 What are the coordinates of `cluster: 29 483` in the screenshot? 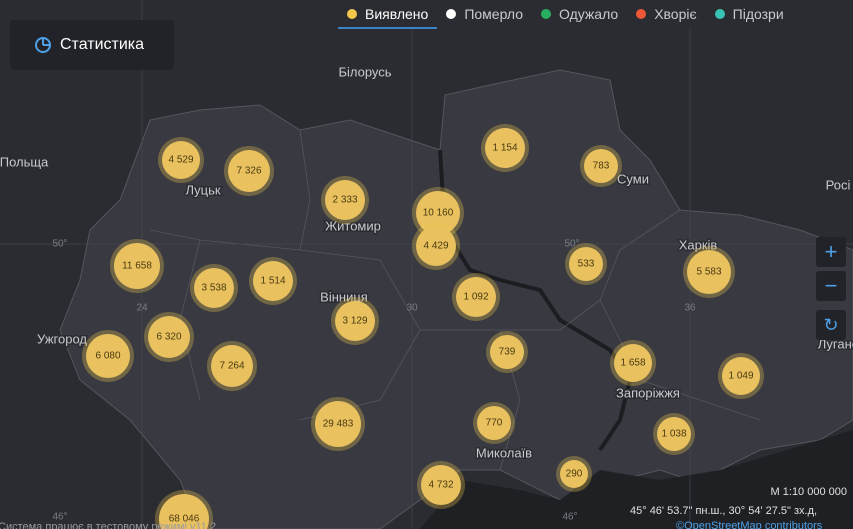 It's located at (338, 424).